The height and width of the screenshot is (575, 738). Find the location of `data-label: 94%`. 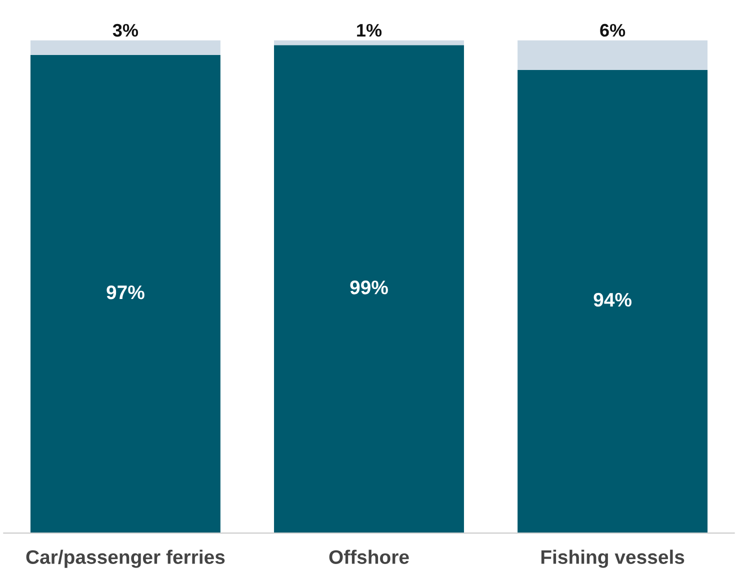

data-label: 94% is located at coordinates (613, 299).